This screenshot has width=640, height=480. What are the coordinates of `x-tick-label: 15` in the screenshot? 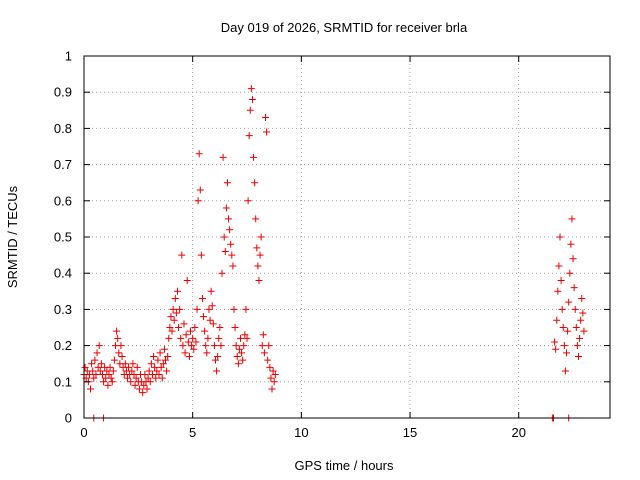 It's located at (410, 432).